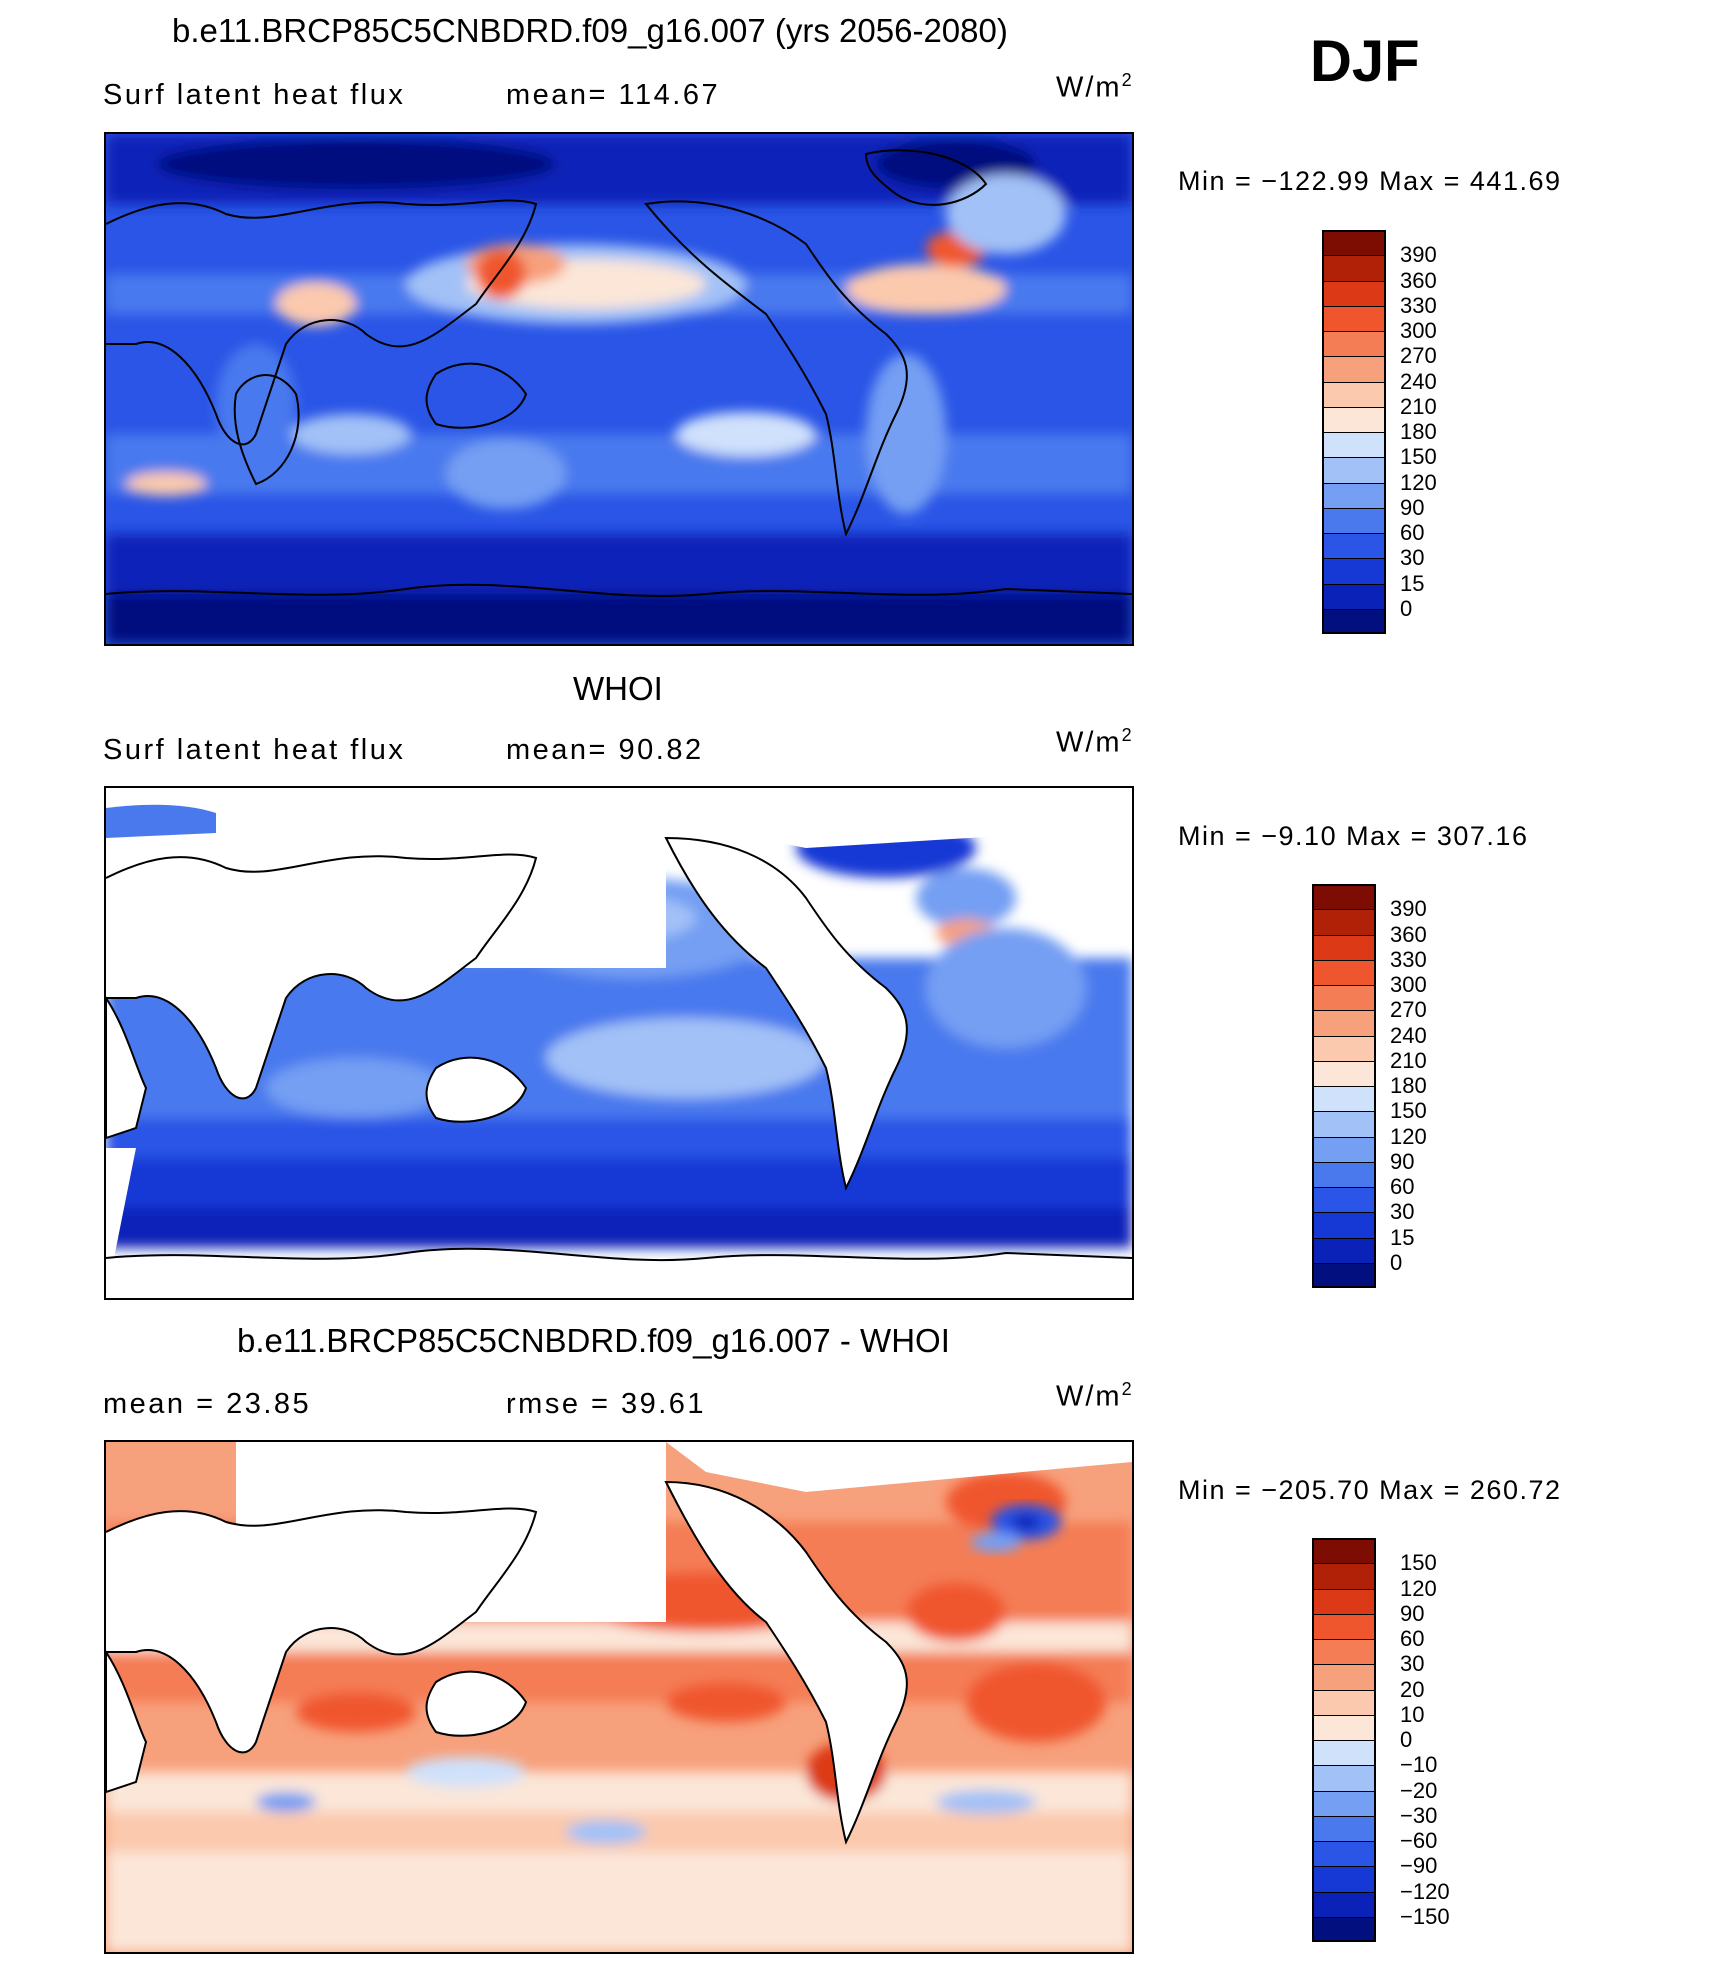 This screenshot has height=1963, width=1710. What do you see at coordinates (1419, 1866) in the screenshot?
I see `colorbar-tick-label: −90` at bounding box center [1419, 1866].